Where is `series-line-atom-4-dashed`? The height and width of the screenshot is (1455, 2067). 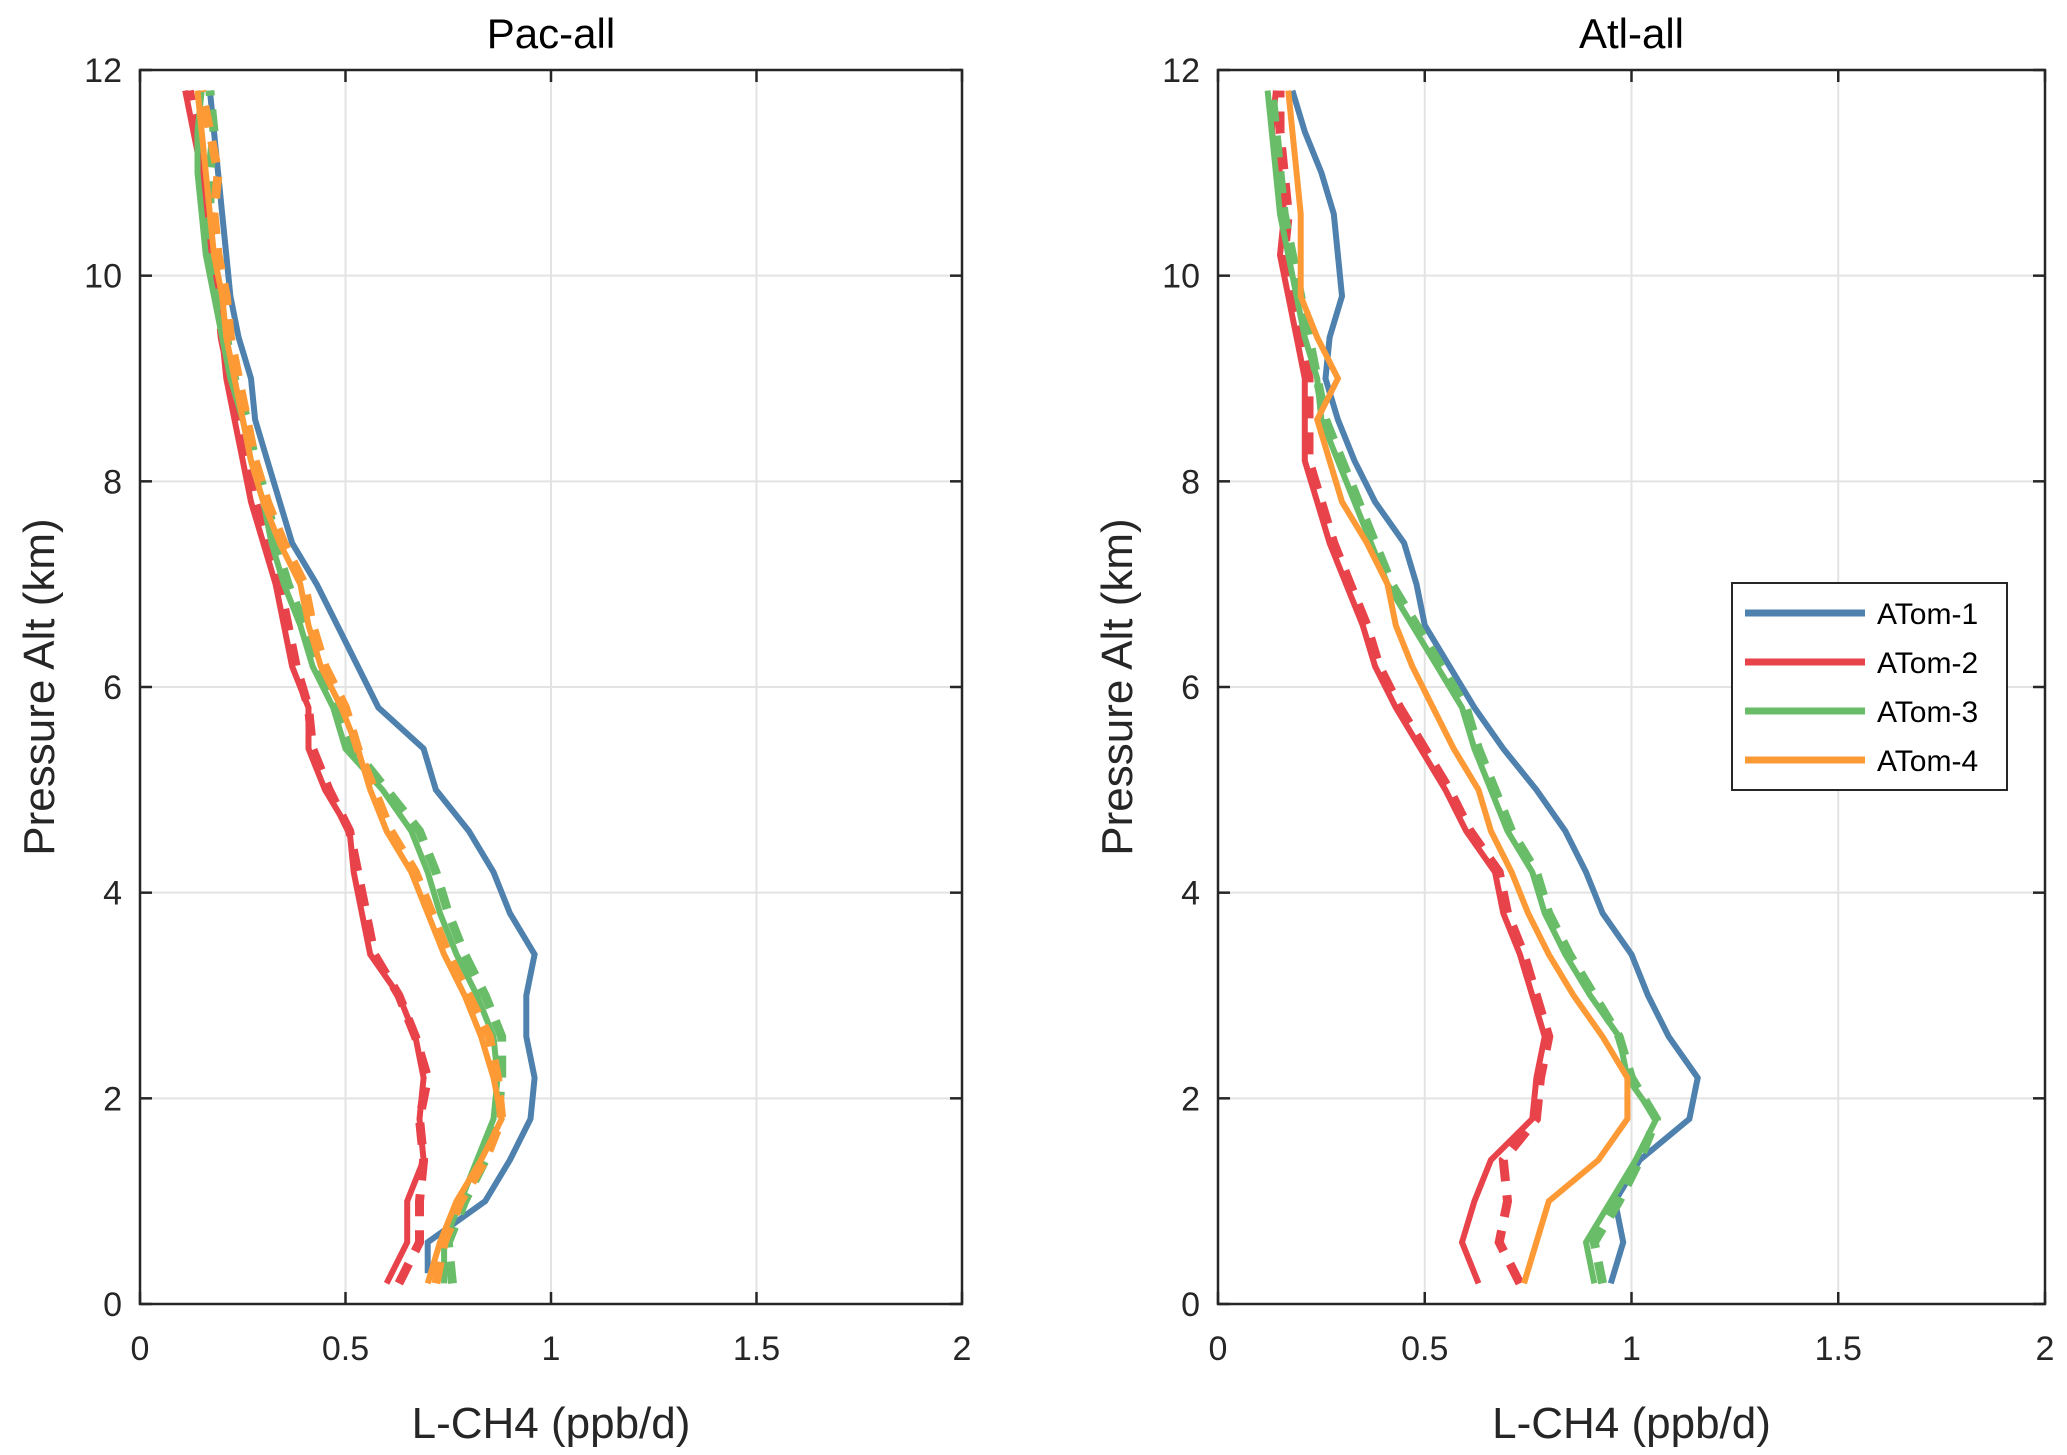 series-line-atom-4-dashed is located at coordinates (352, 687).